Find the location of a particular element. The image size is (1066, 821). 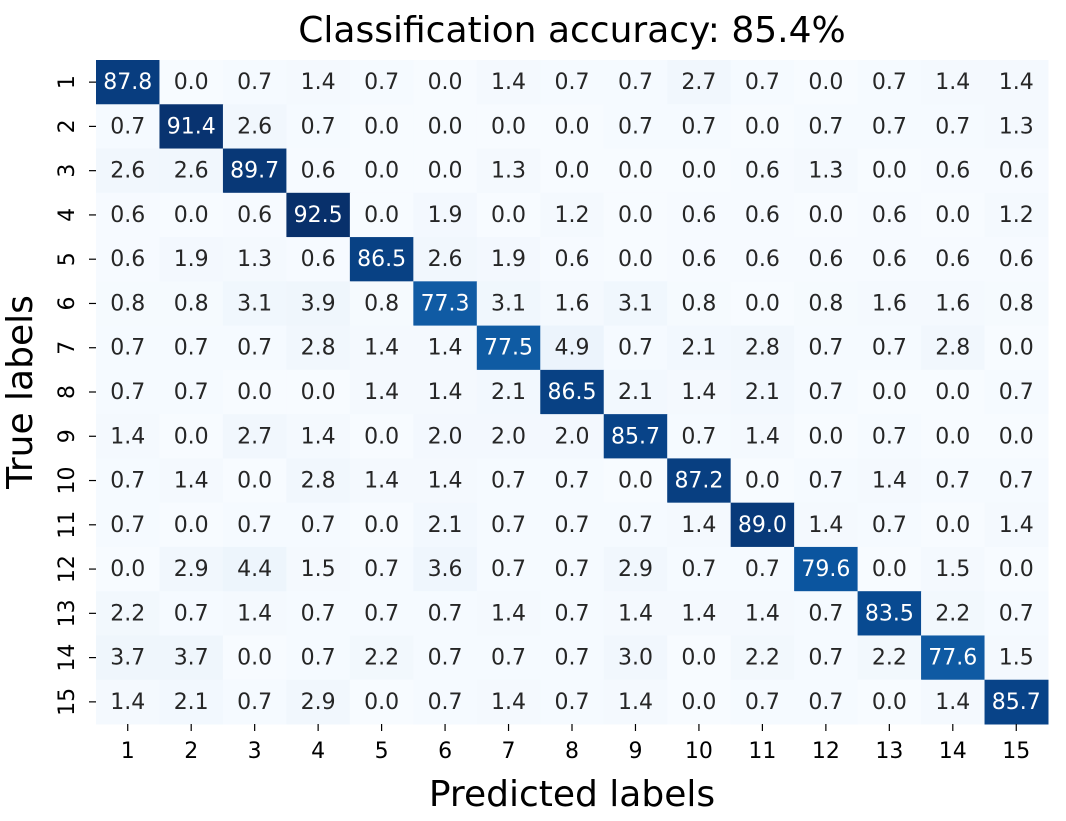

cell-label: 3.7 is located at coordinates (127, 658).